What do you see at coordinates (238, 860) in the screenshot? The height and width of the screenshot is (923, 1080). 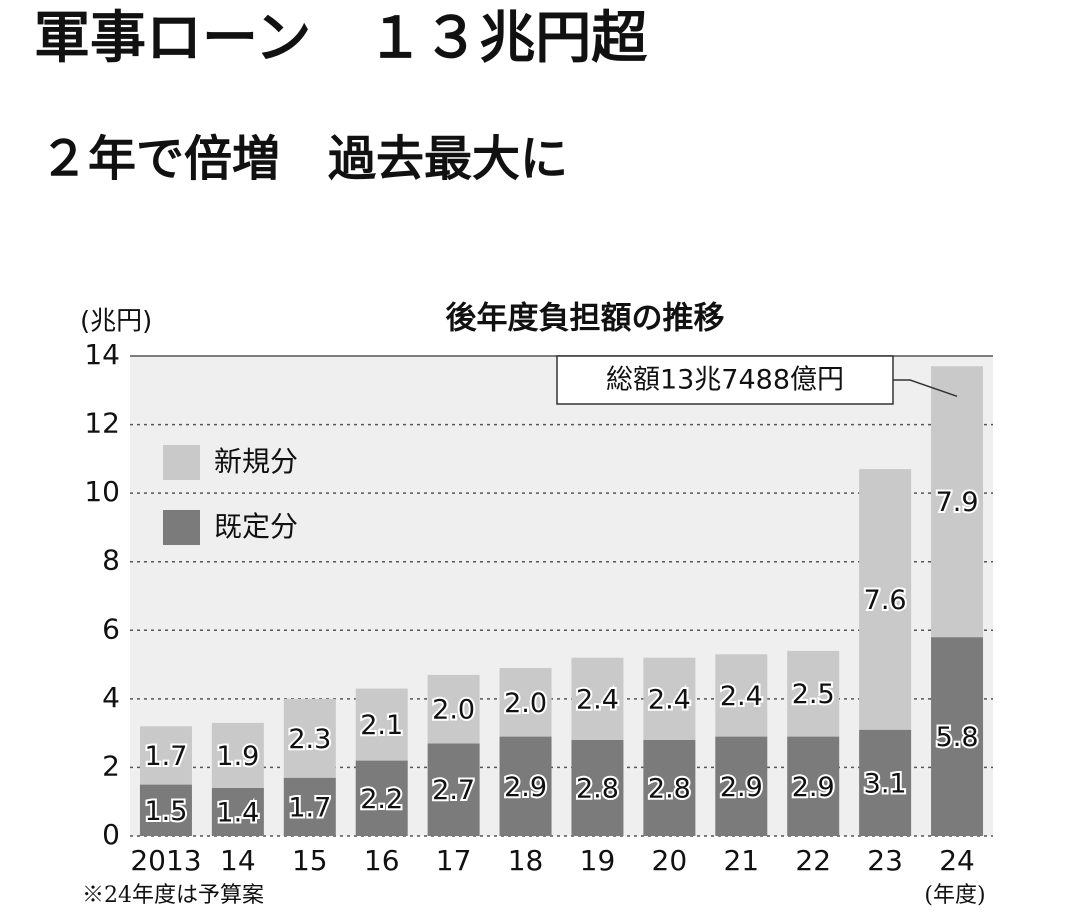 I see `x-tick-label: 14` at bounding box center [238, 860].